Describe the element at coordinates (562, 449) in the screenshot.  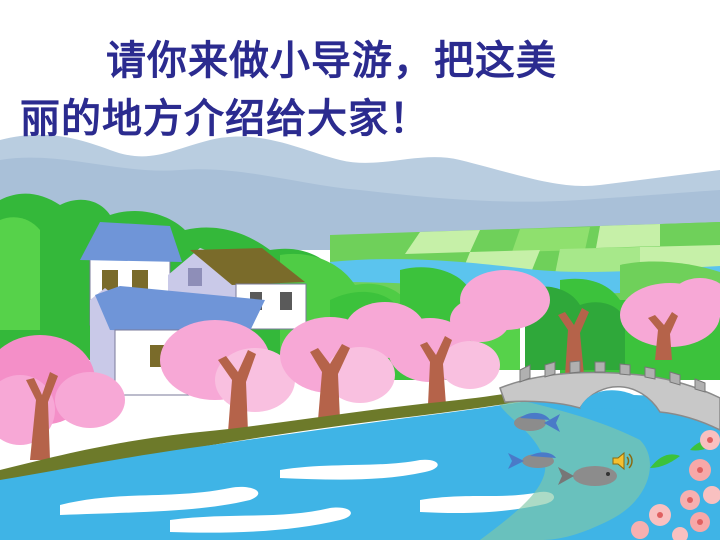
I see `fish-group` at that location.